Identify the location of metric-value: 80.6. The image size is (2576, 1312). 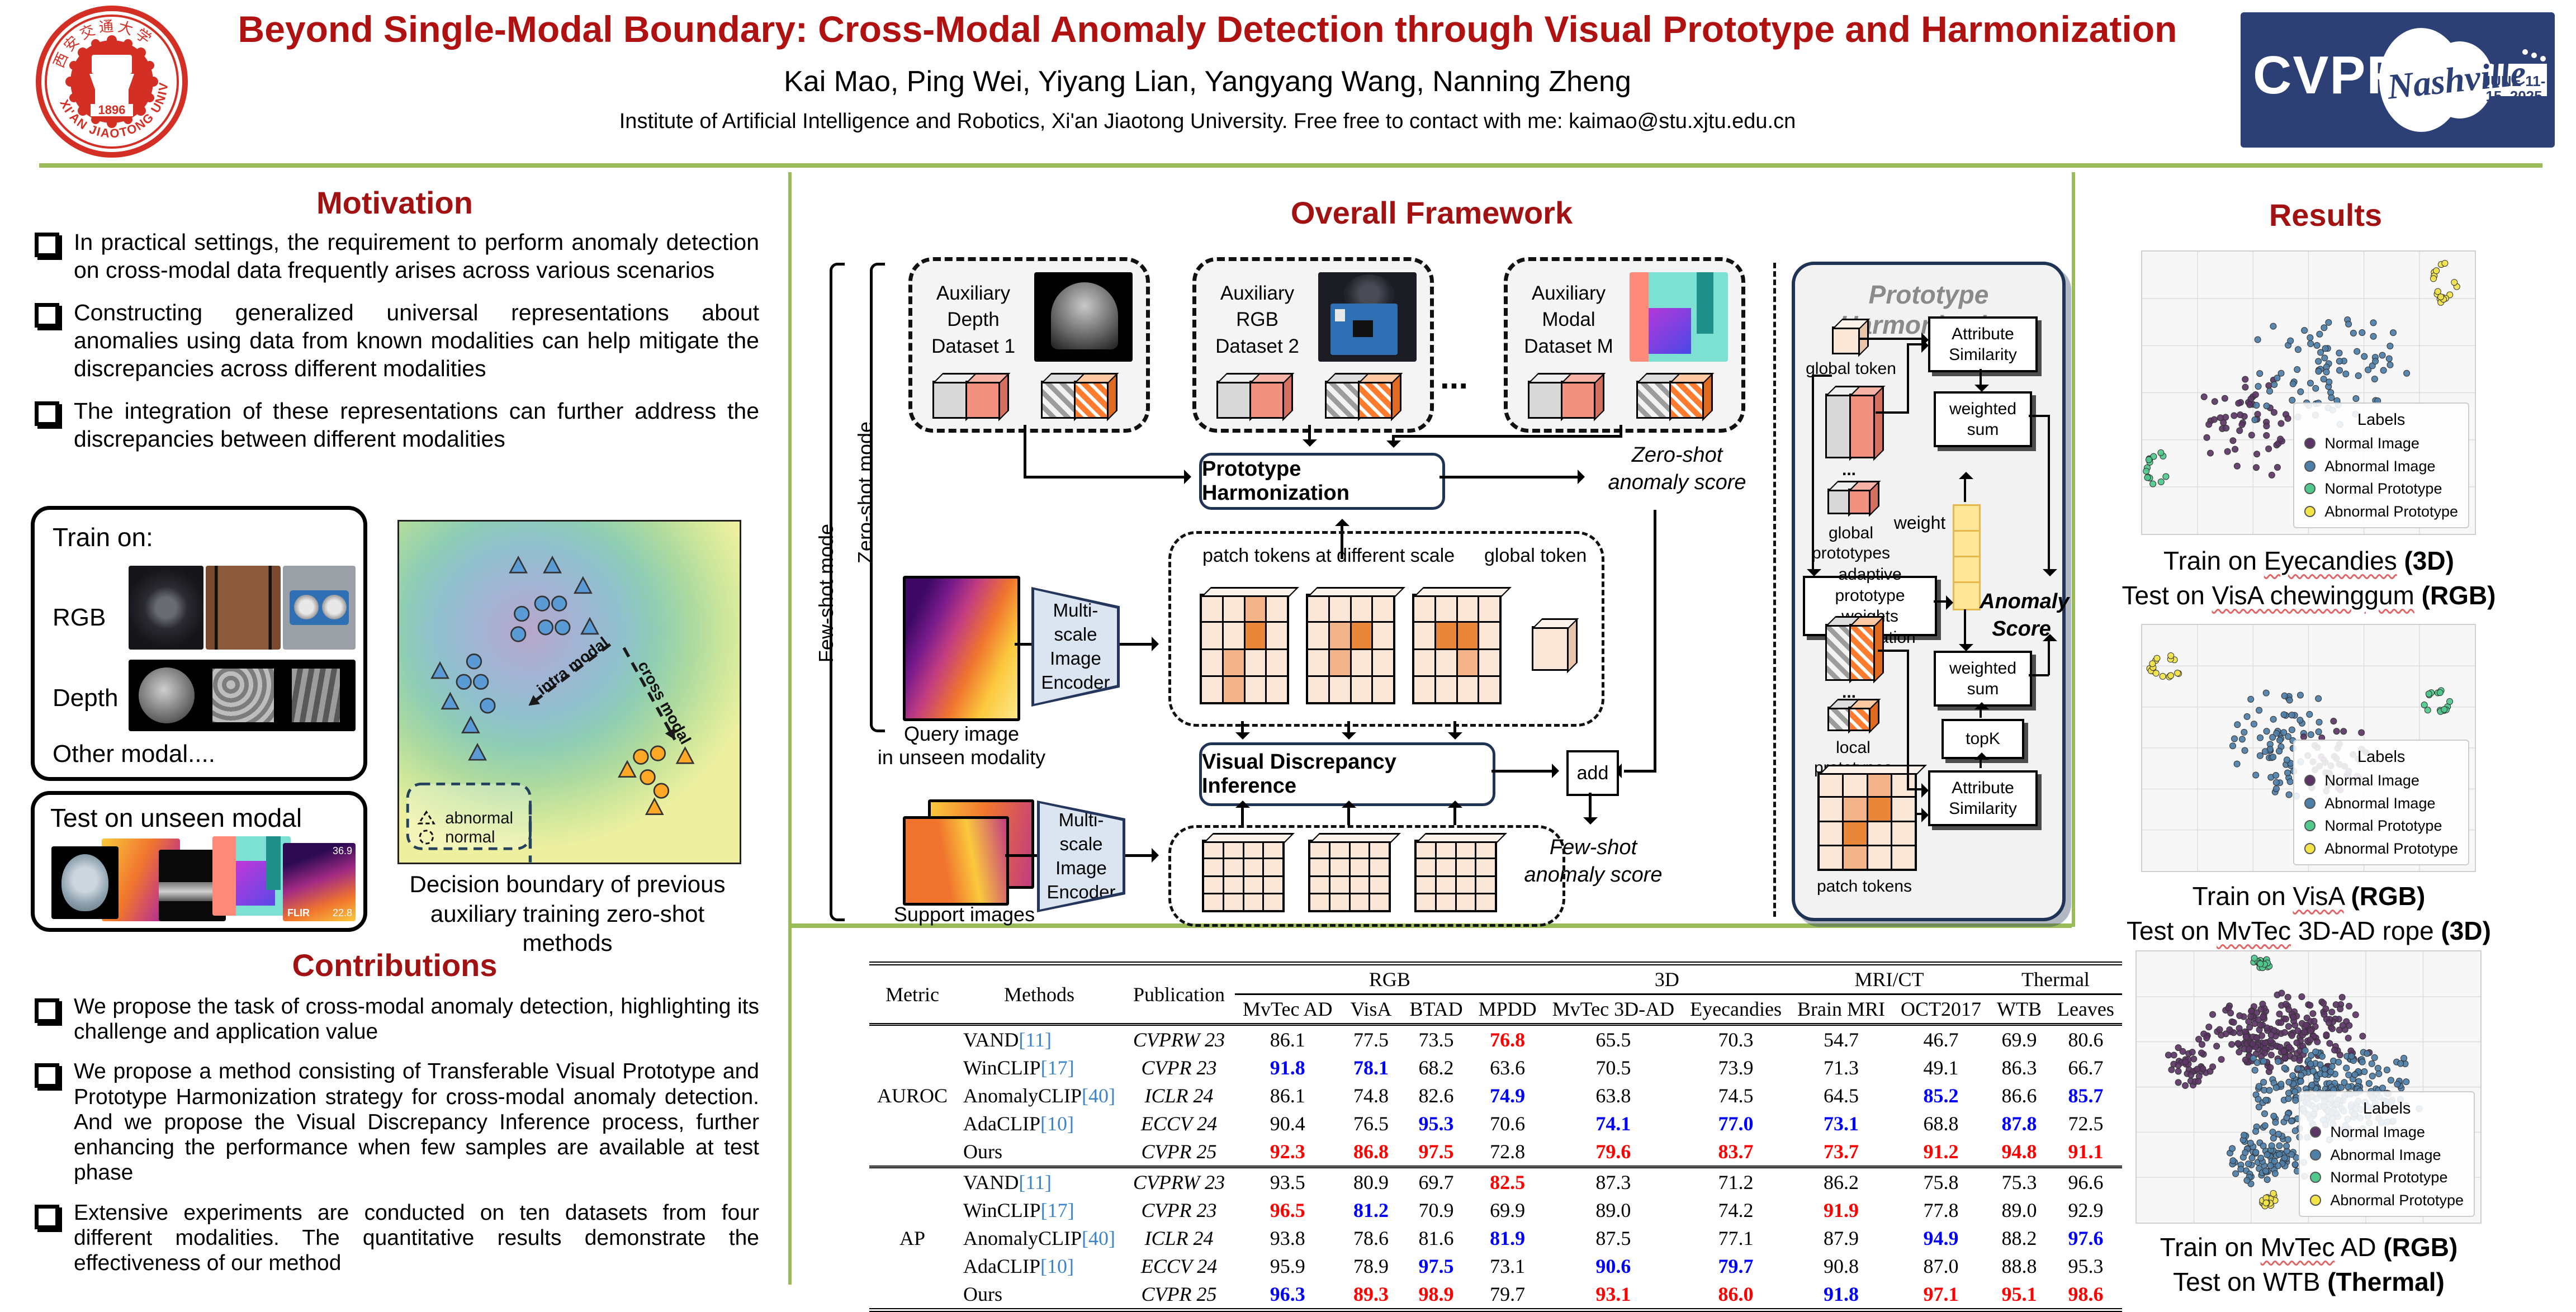
(2085, 1038).